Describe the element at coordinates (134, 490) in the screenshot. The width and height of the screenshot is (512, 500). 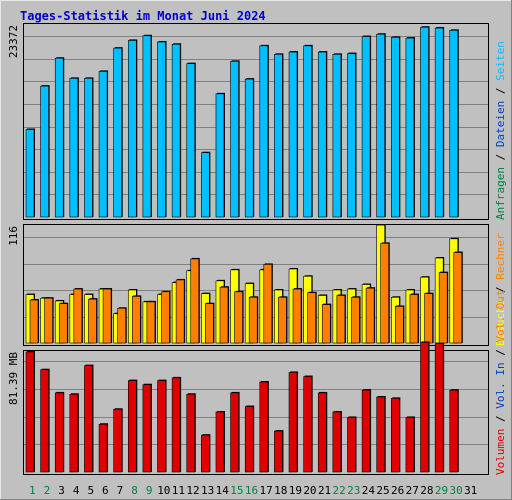
I see `day-label-8: 8` at that location.